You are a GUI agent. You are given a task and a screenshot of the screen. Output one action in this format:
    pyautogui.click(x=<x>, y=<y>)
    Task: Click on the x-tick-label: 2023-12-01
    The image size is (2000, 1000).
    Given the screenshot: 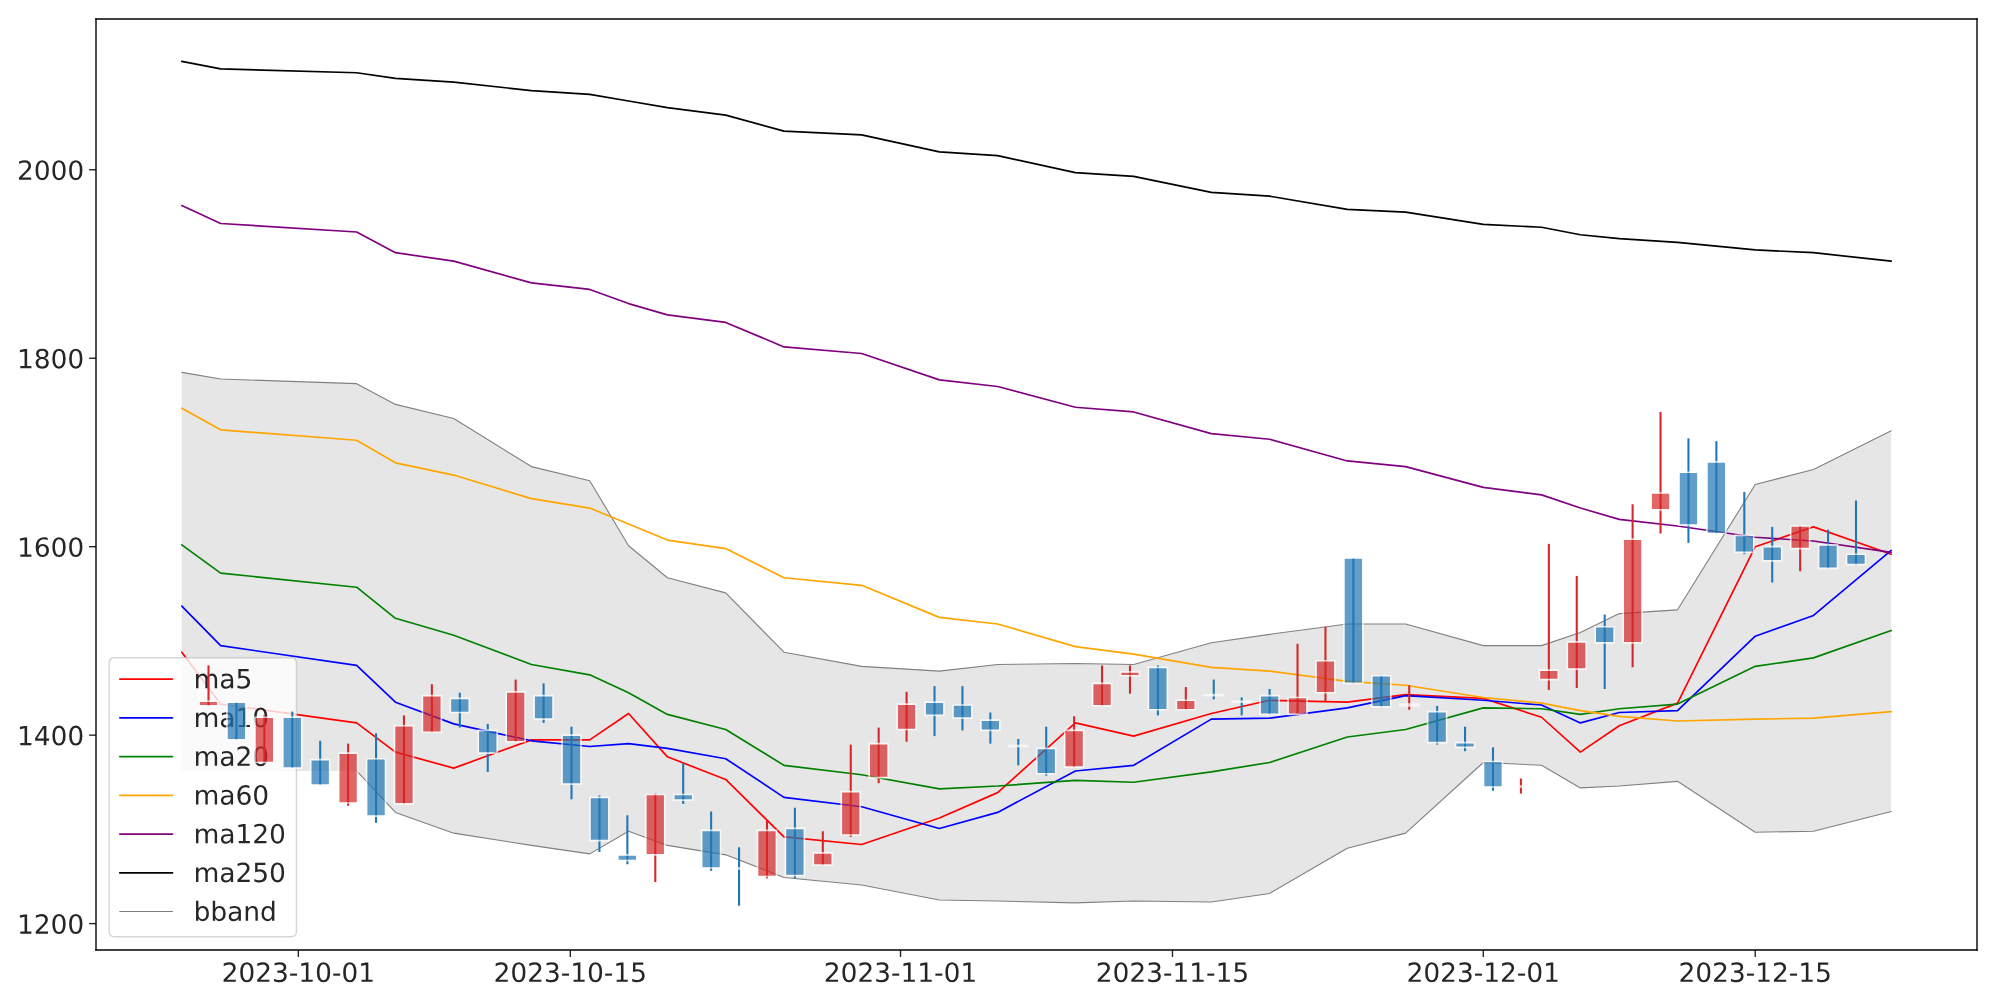 What is the action you would take?
    pyautogui.click(x=1483, y=972)
    